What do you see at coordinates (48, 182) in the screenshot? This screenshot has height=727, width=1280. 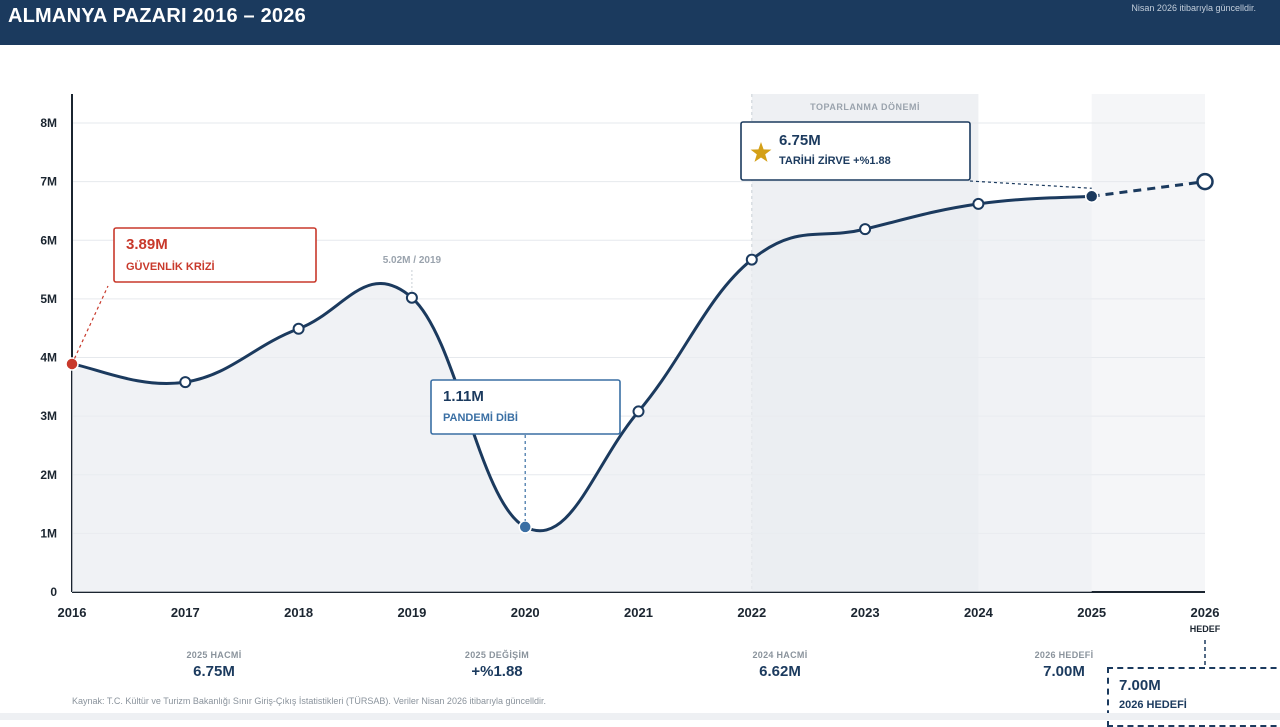 I see `y-tick-label: 7M` at bounding box center [48, 182].